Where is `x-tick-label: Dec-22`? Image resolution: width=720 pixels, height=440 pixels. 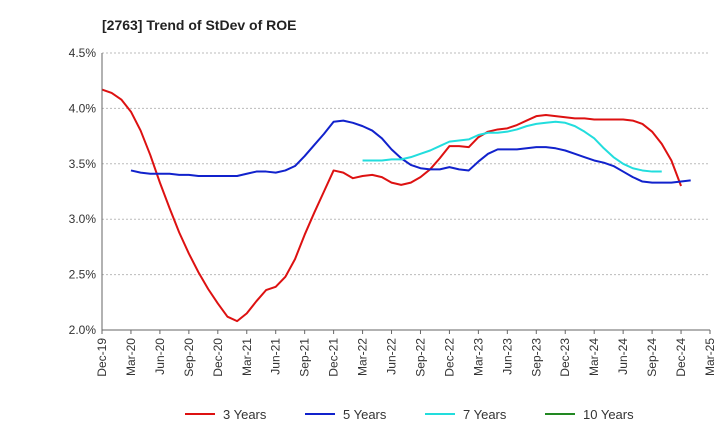 x-tick-label: Dec-22 is located at coordinates (449, 357).